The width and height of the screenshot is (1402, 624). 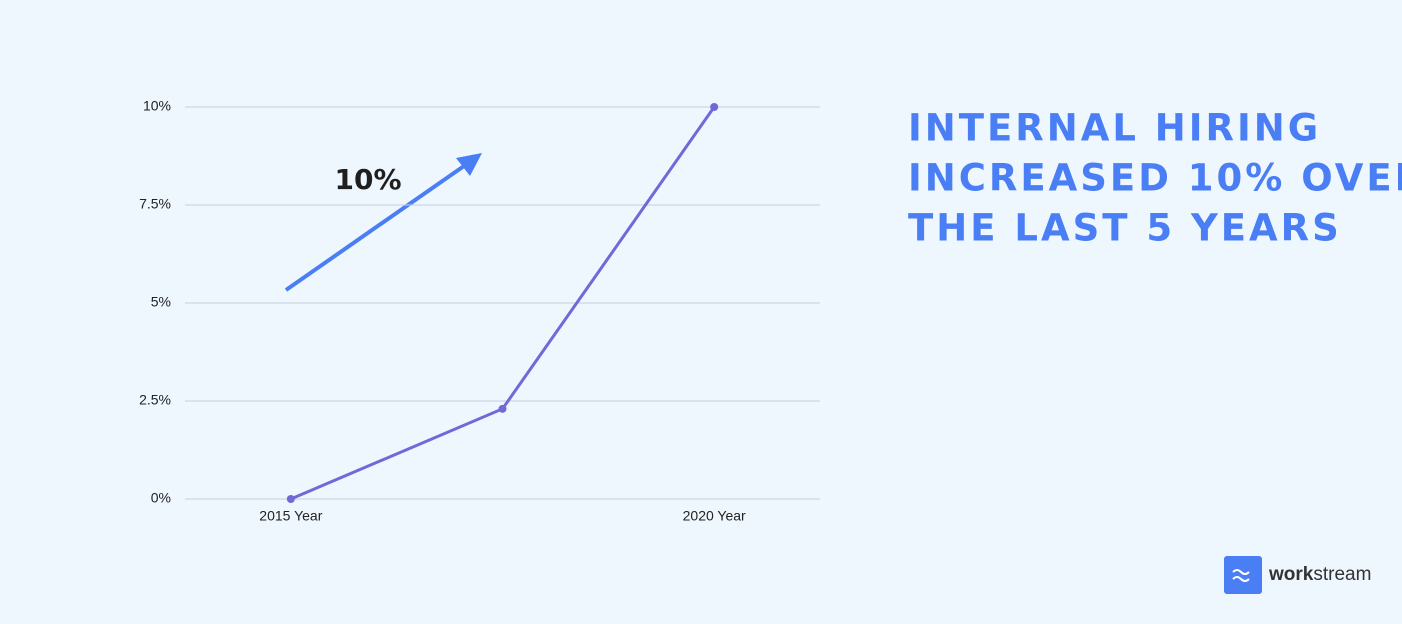 What do you see at coordinates (367, 179) in the screenshot?
I see `annotation: 10%` at bounding box center [367, 179].